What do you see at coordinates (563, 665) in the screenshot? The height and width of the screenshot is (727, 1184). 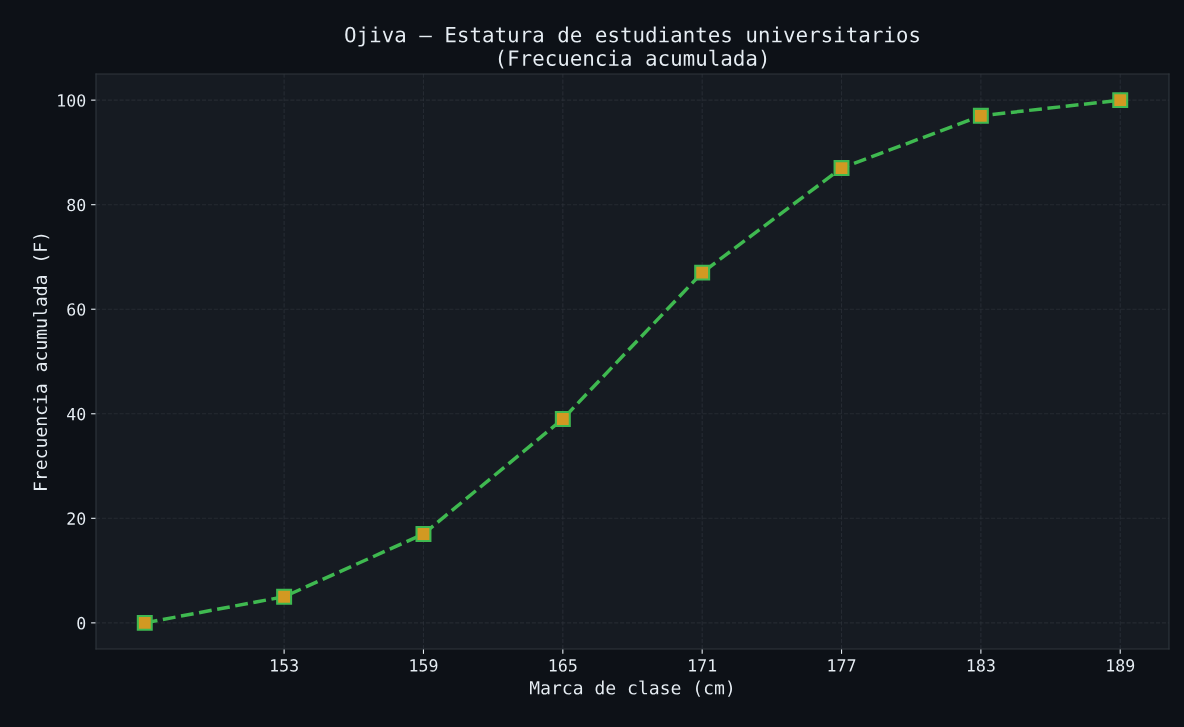 I see `x-tick-label: 165` at bounding box center [563, 665].